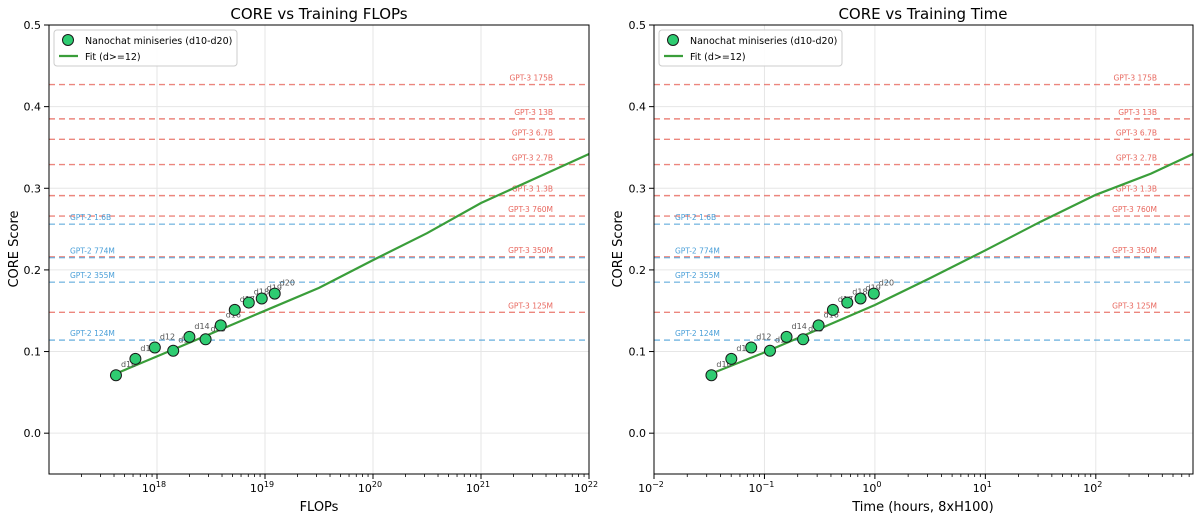  I want to click on y-tick-label: 0.3, so click(33, 188).